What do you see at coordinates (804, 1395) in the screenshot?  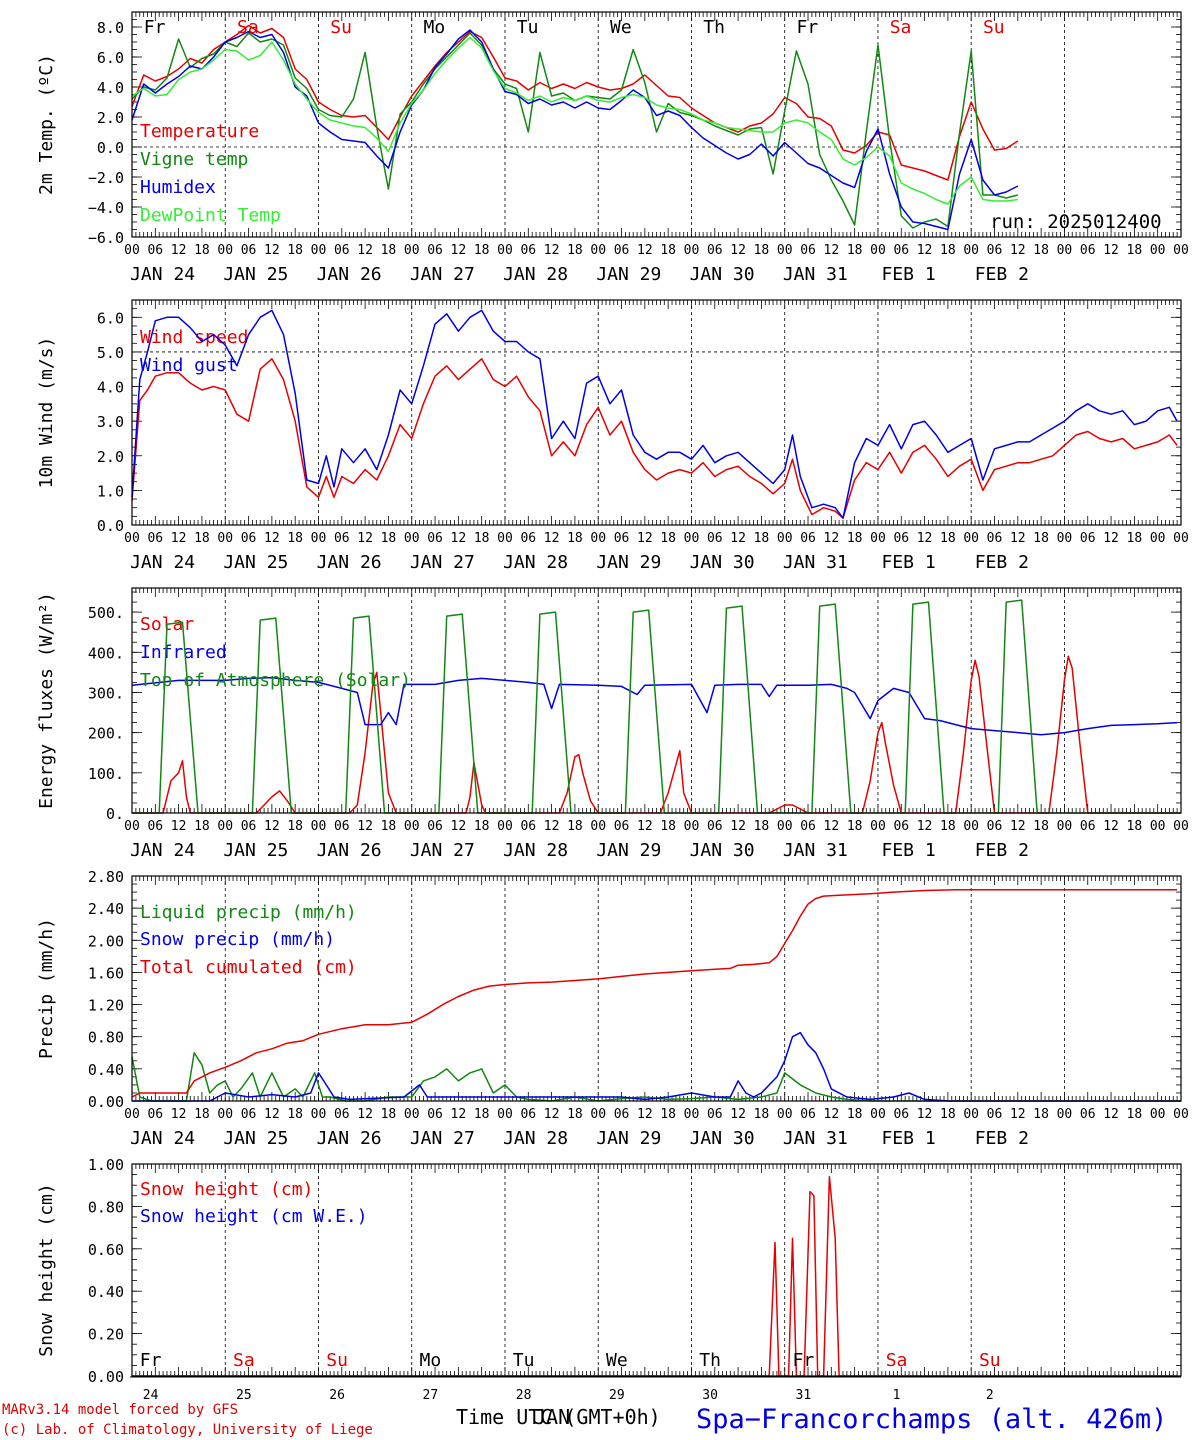 I see `day-number: 31` at bounding box center [804, 1395].